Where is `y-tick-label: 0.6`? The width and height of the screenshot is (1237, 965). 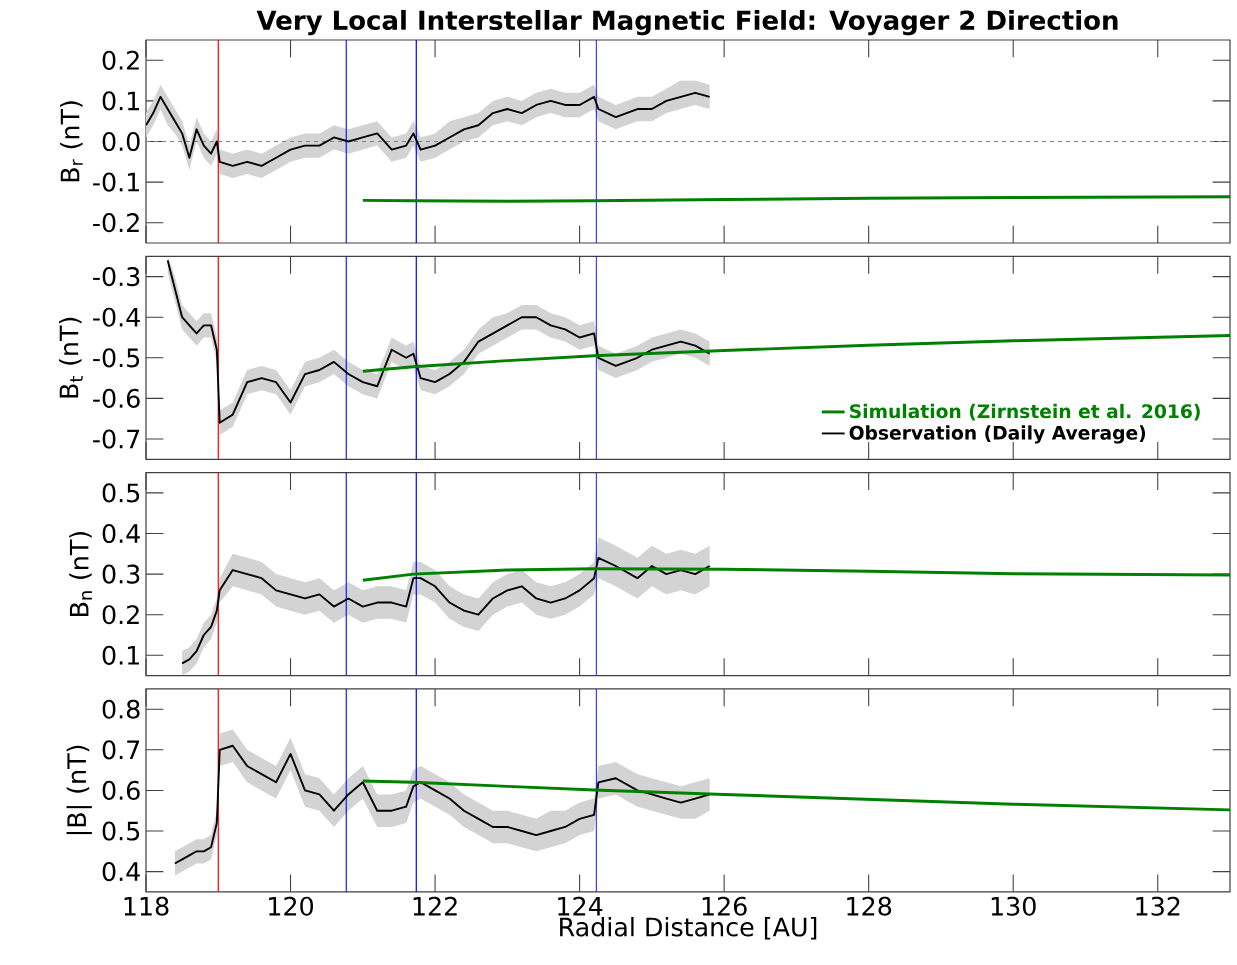 y-tick-label: 0.6 is located at coordinates (121, 790).